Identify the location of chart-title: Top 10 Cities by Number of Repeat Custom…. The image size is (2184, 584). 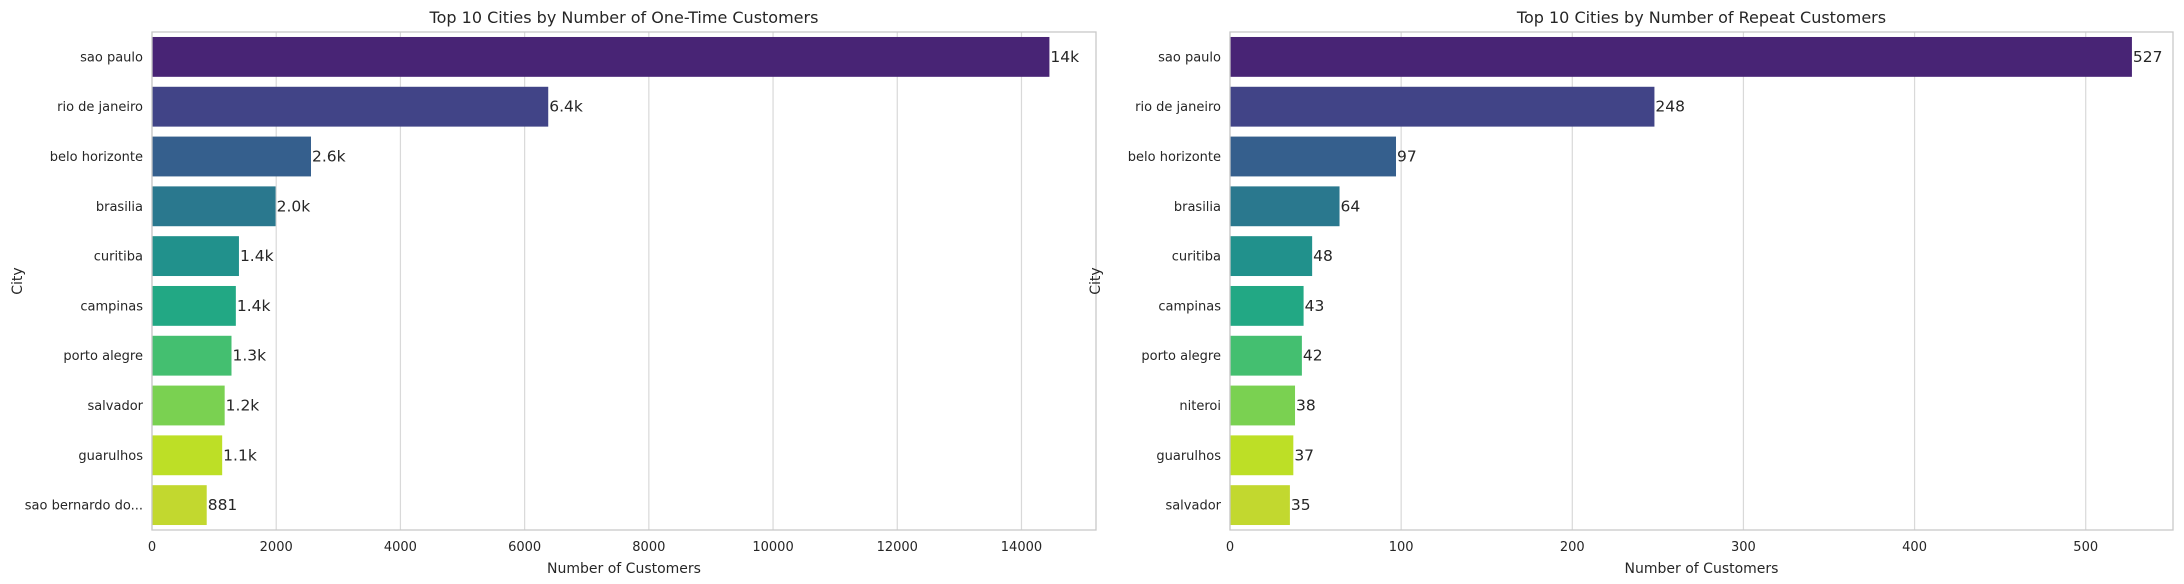
(1701, 17).